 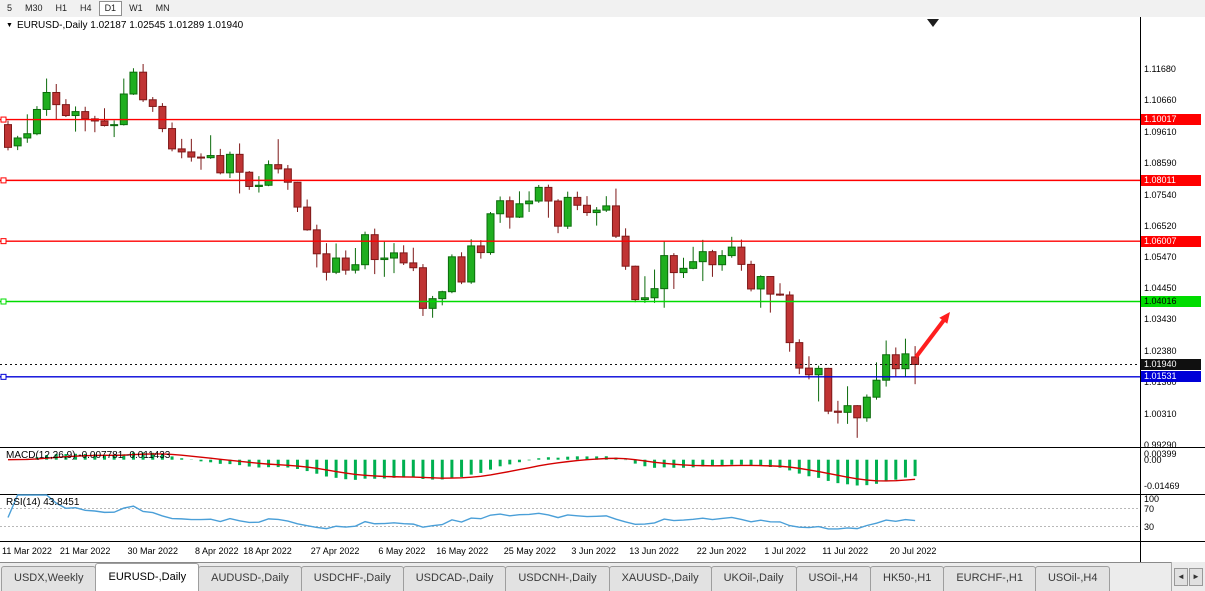 What do you see at coordinates (43, 502) in the screenshot?
I see `rsi-indicator-label: RSI(14) 43.8451` at bounding box center [43, 502].